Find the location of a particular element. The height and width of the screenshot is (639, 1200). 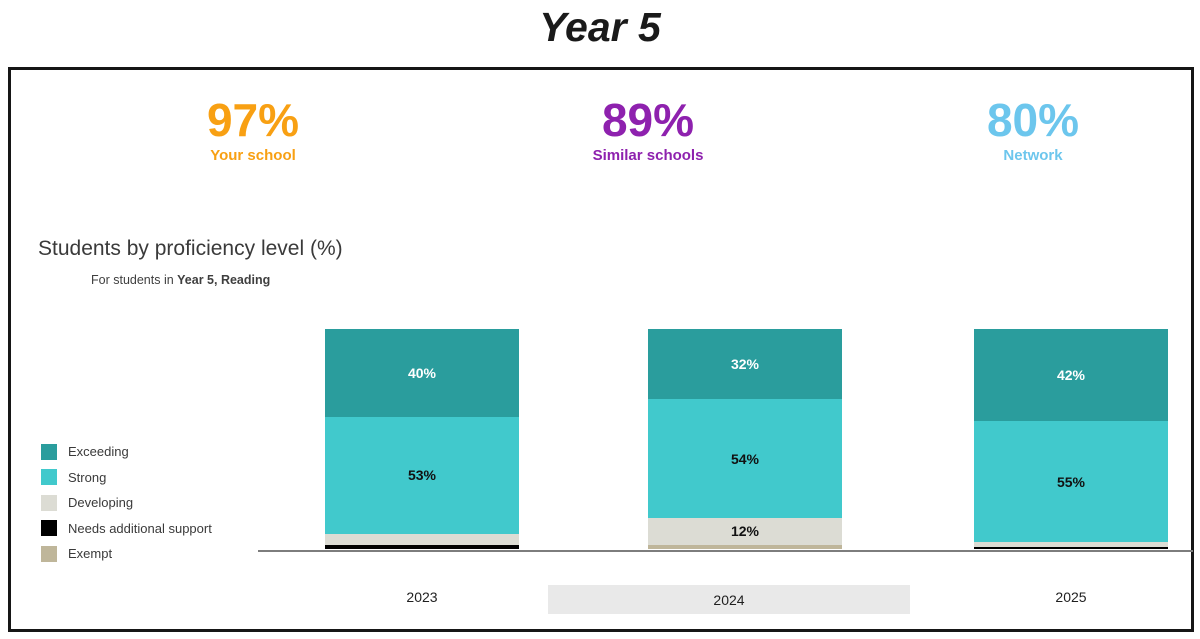

segment-value-label: 53% is located at coordinates (422, 475).